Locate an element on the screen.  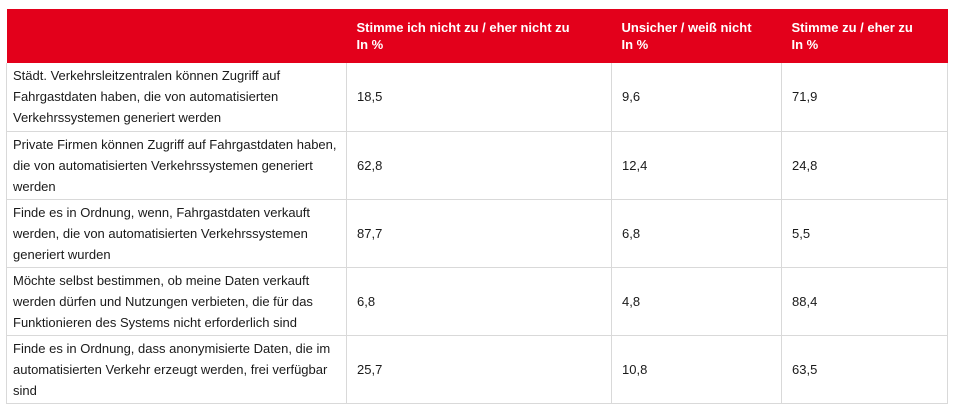
disagree-value: 62,8 is located at coordinates (479, 165).